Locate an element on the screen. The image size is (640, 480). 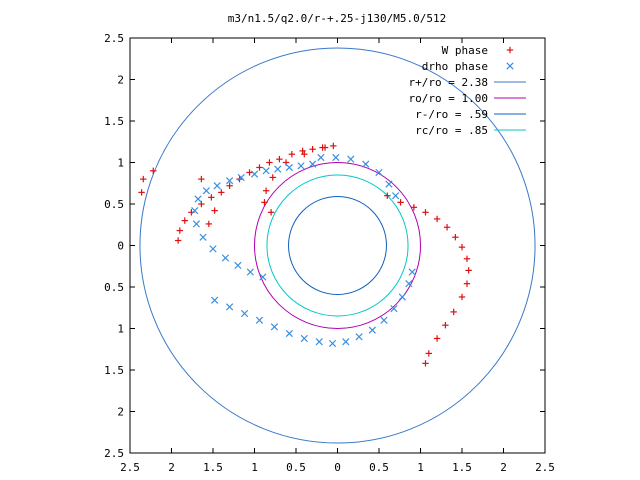
legend-label: r-/ro = .59 is located at coordinates (451, 114).